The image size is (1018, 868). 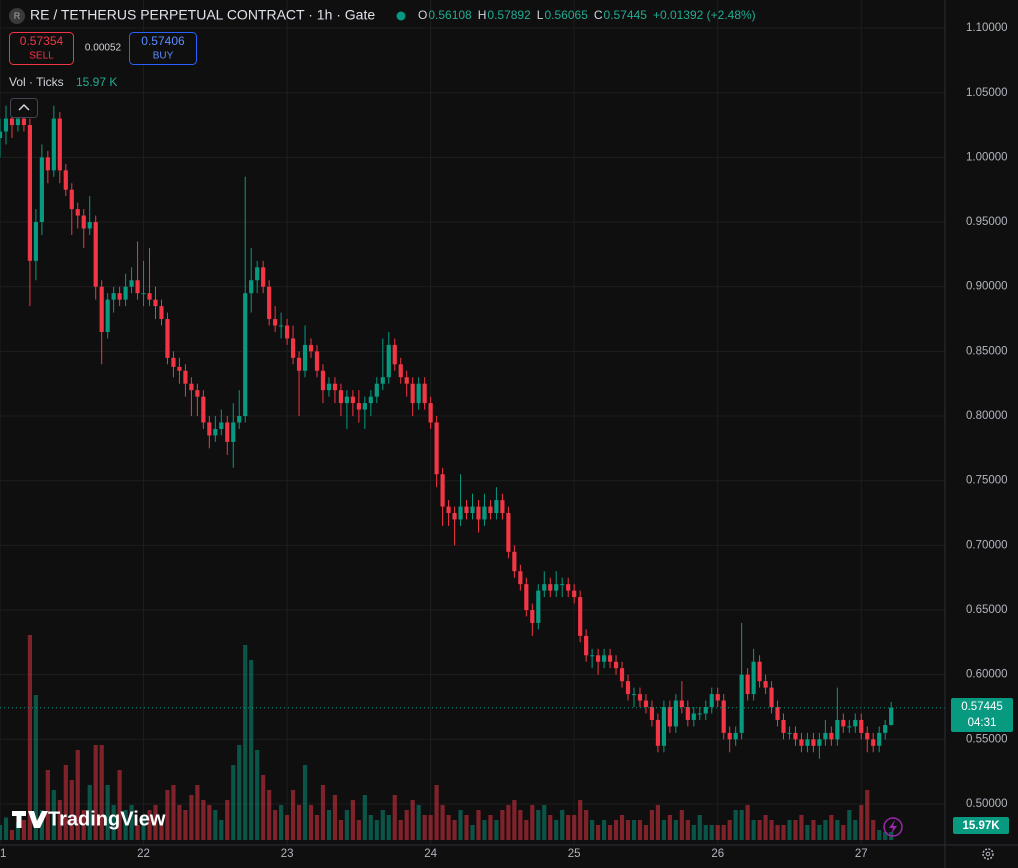 I want to click on buy-button, so click(x=163, y=48).